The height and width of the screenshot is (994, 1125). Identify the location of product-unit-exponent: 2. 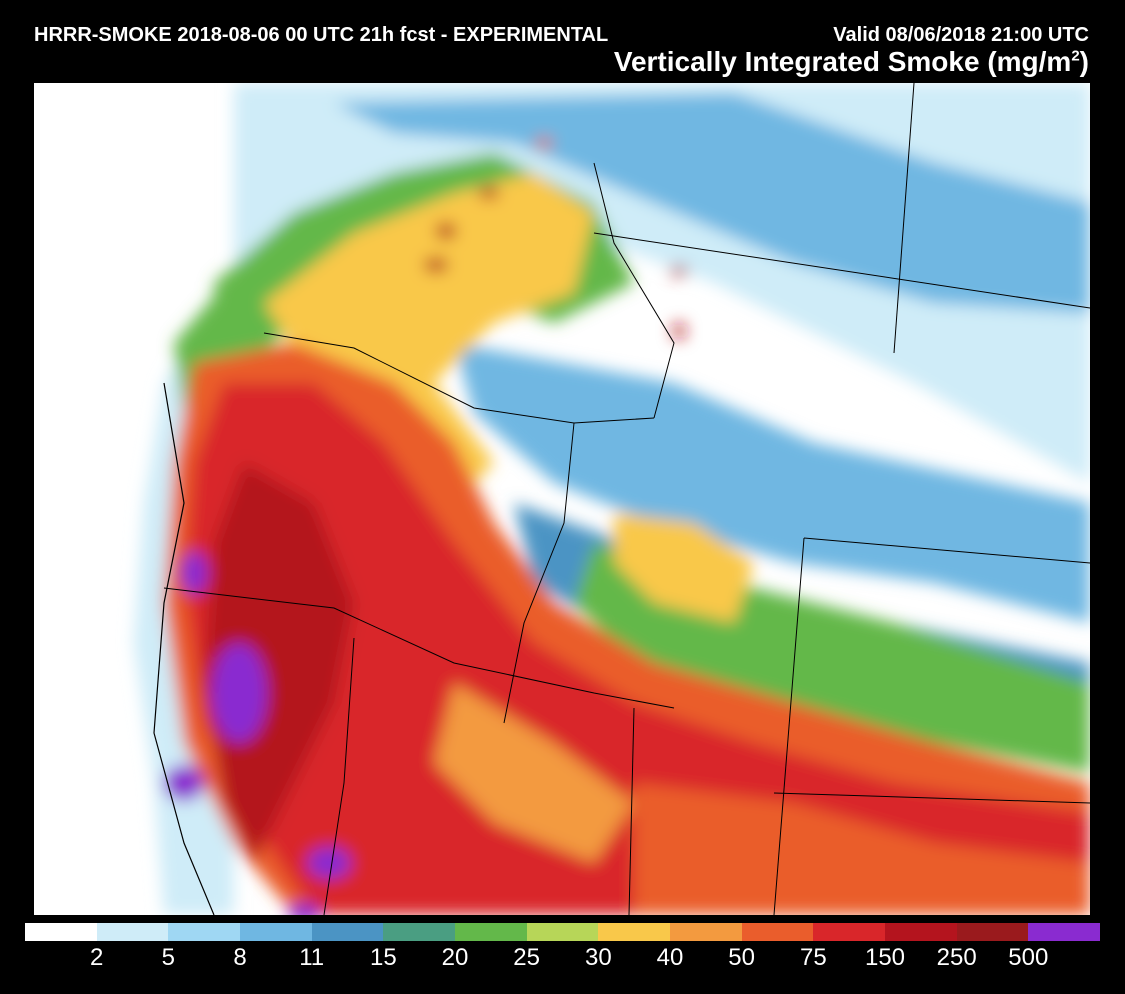
(1075, 56).